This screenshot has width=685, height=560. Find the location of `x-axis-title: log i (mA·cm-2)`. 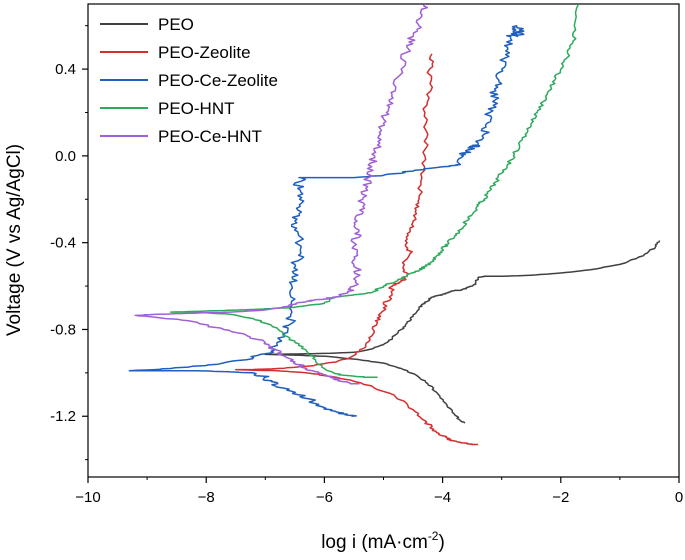

x-axis-title: log i (mA·cm-2) is located at coordinates (383, 541).